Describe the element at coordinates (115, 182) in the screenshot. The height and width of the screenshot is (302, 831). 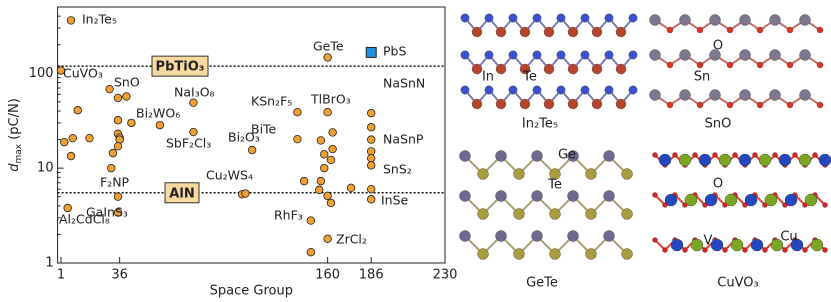
I see `point-label: F₂NP` at that location.